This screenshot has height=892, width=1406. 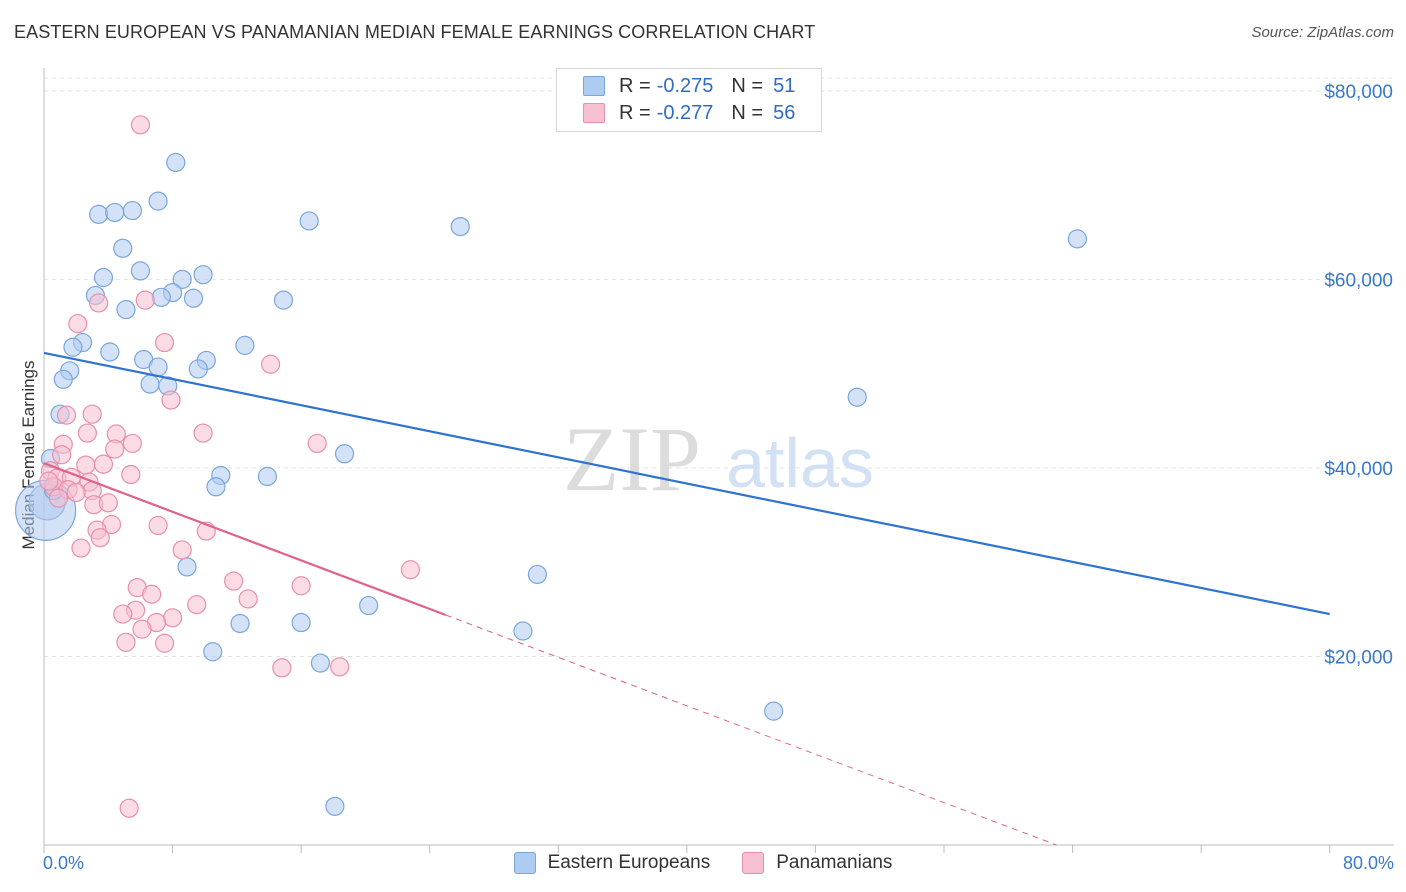 I want to click on r-value: -0.277, so click(x=685, y=112).